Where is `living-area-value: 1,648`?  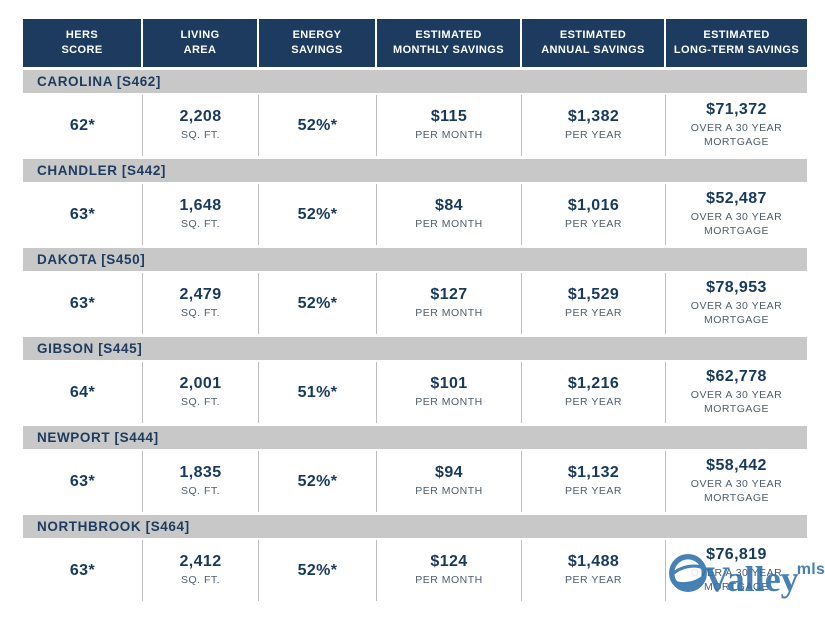 living-area-value: 1,648 is located at coordinates (200, 206).